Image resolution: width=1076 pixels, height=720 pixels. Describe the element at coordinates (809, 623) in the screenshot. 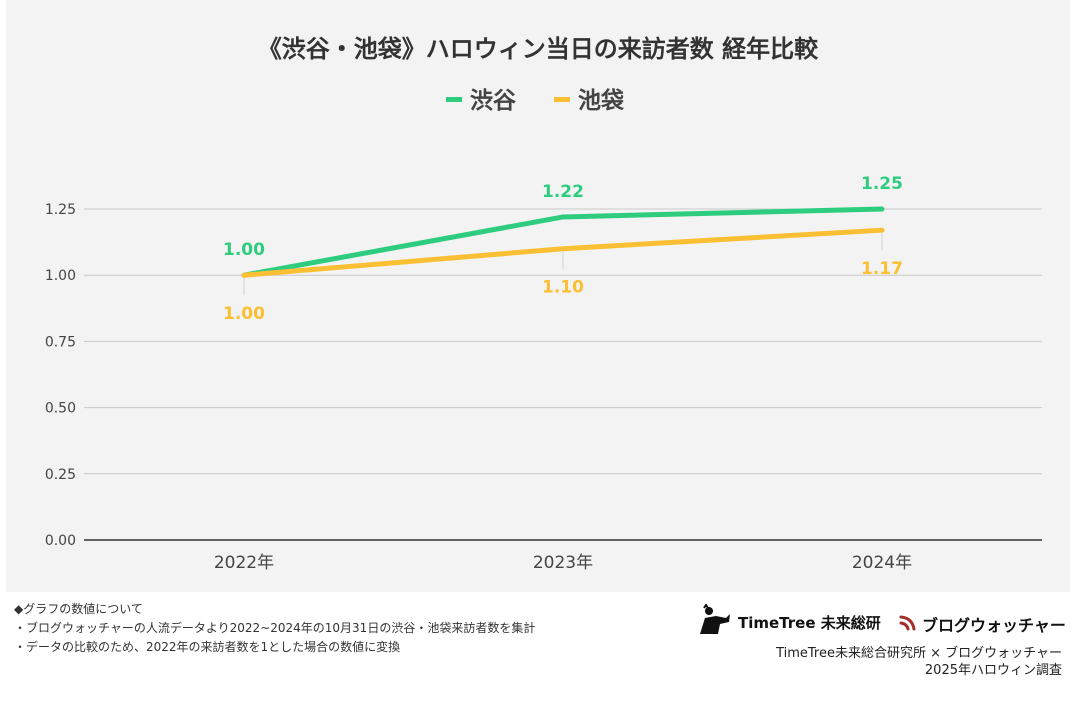

I see `timetree-logo-text: TimeTree 未来総研` at that location.